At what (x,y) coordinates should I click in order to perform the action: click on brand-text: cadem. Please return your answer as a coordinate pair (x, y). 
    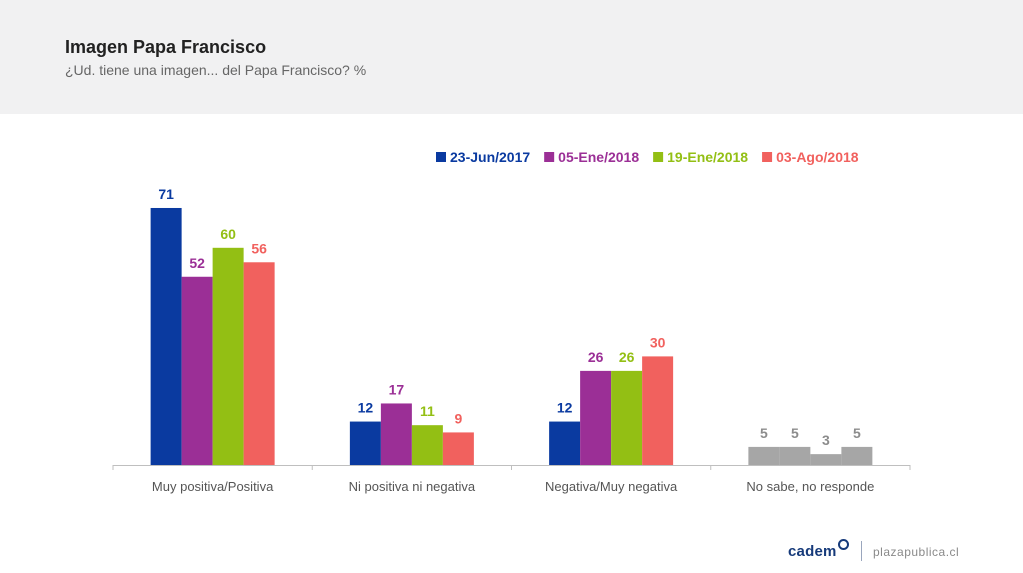
    Looking at the image, I should click on (812, 551).